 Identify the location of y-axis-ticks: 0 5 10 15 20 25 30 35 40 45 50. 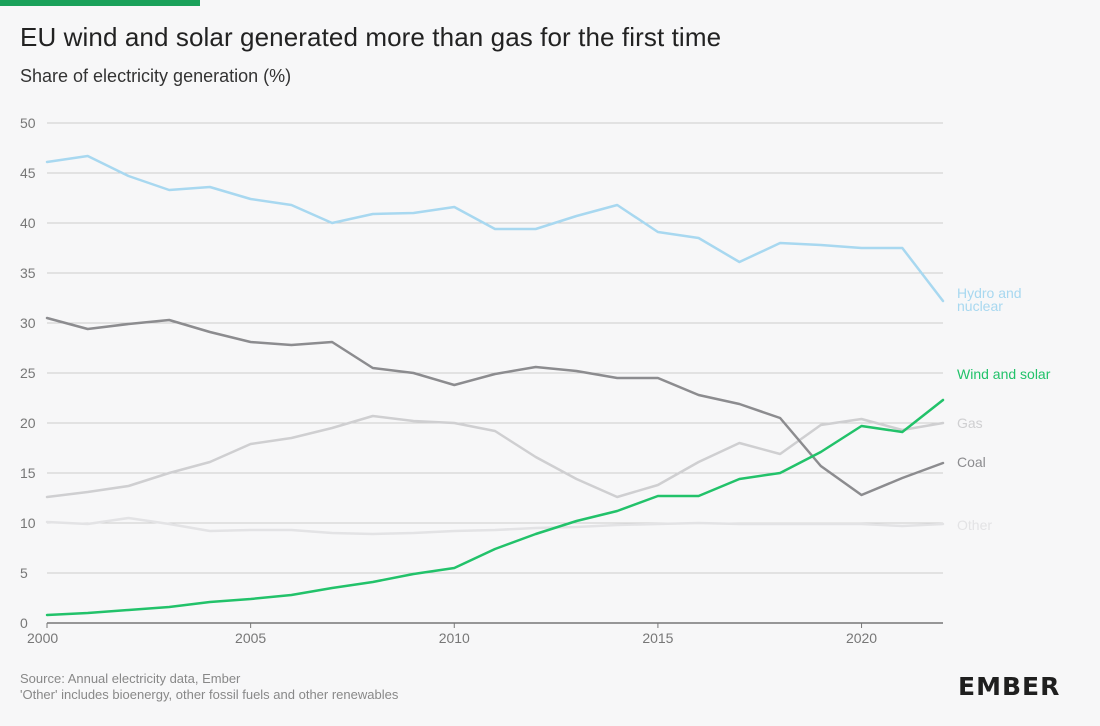
(28, 373).